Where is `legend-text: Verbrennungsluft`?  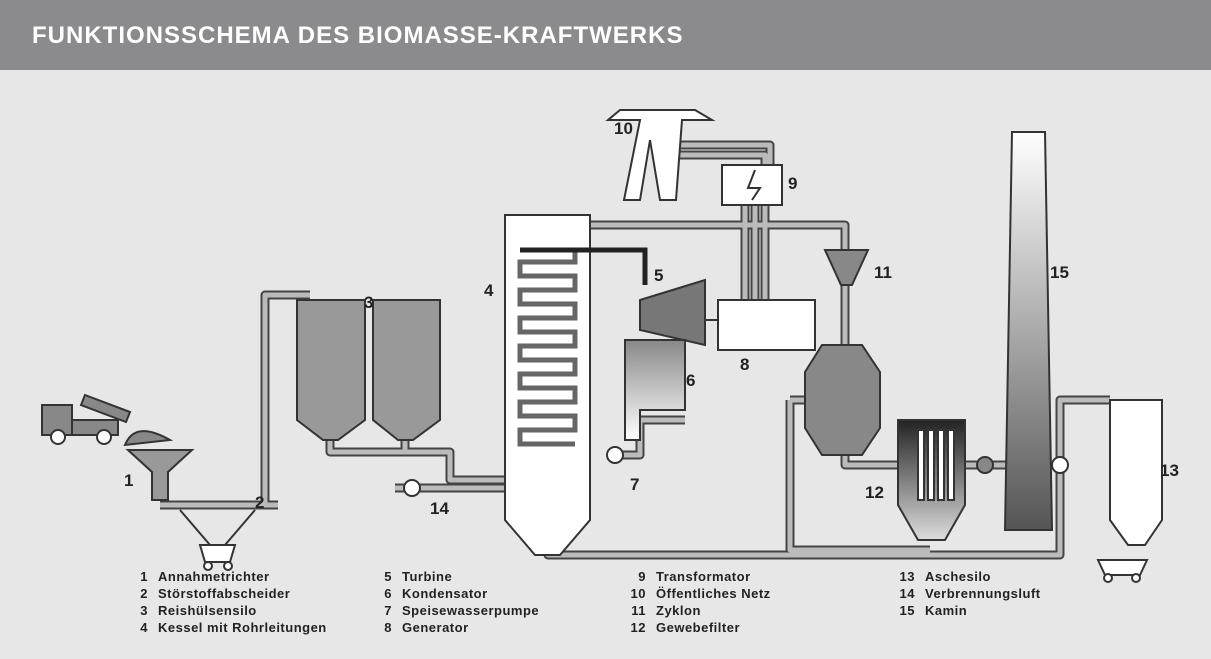
legend-text: Verbrennungsluft is located at coordinates (983, 593).